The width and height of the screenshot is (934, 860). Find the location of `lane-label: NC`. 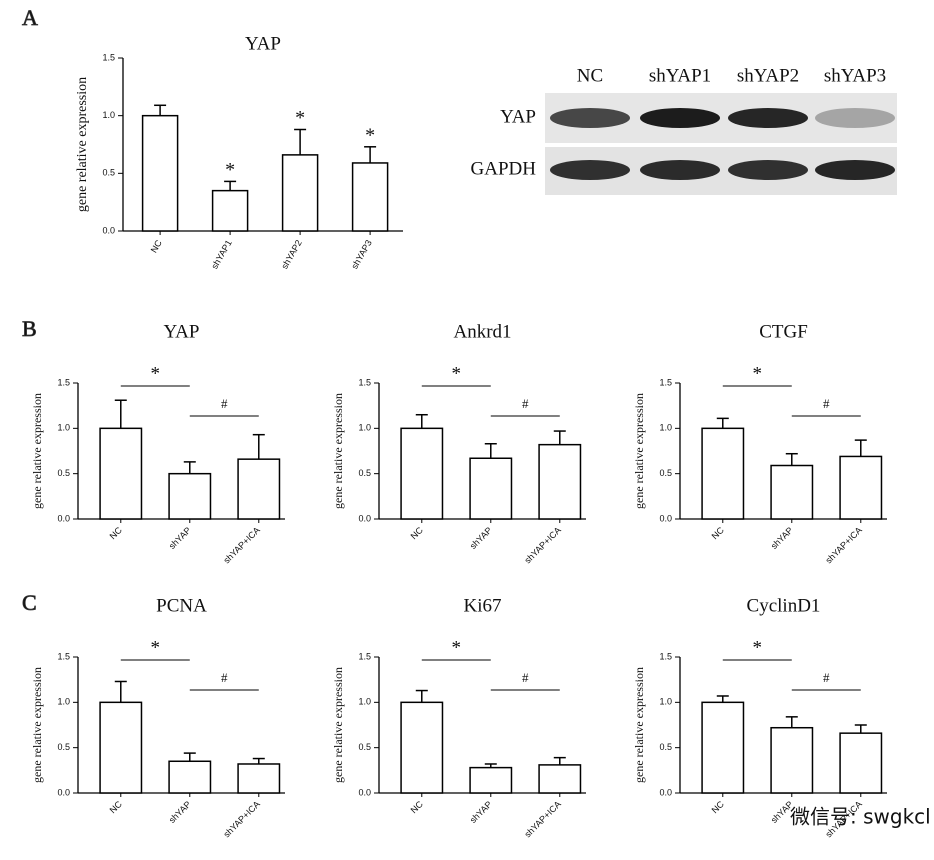

lane-label: NC is located at coordinates (590, 75).